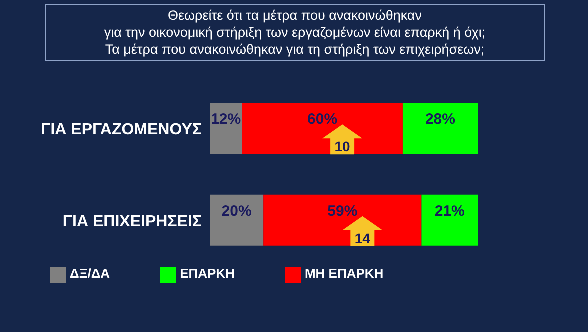 The image size is (588, 332). Describe the element at coordinates (132, 221) in the screenshot. I see `y-tick-label: ΓΙΑ ΕΠΙΧΕΙΡΗΣΕΙΣ` at that location.